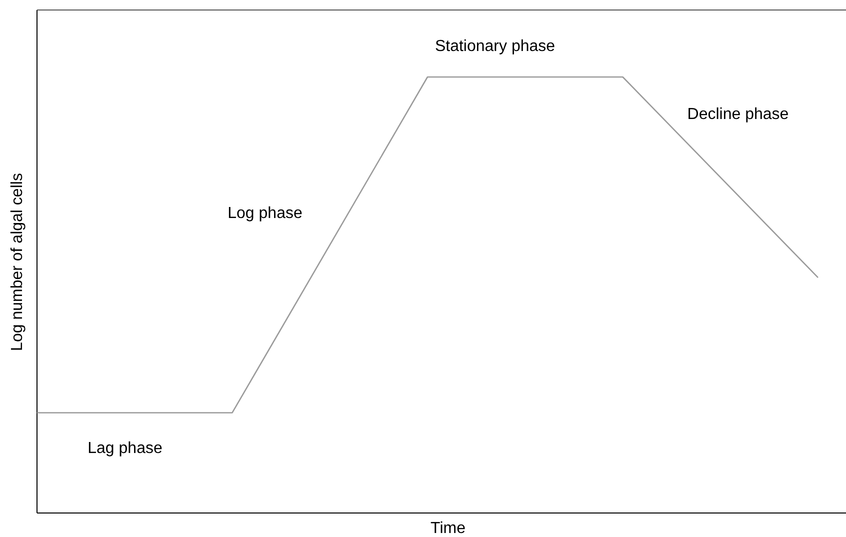 The width and height of the screenshot is (846, 537). Describe the element at coordinates (125, 448) in the screenshot. I see `annotation: Lag phase` at that location.